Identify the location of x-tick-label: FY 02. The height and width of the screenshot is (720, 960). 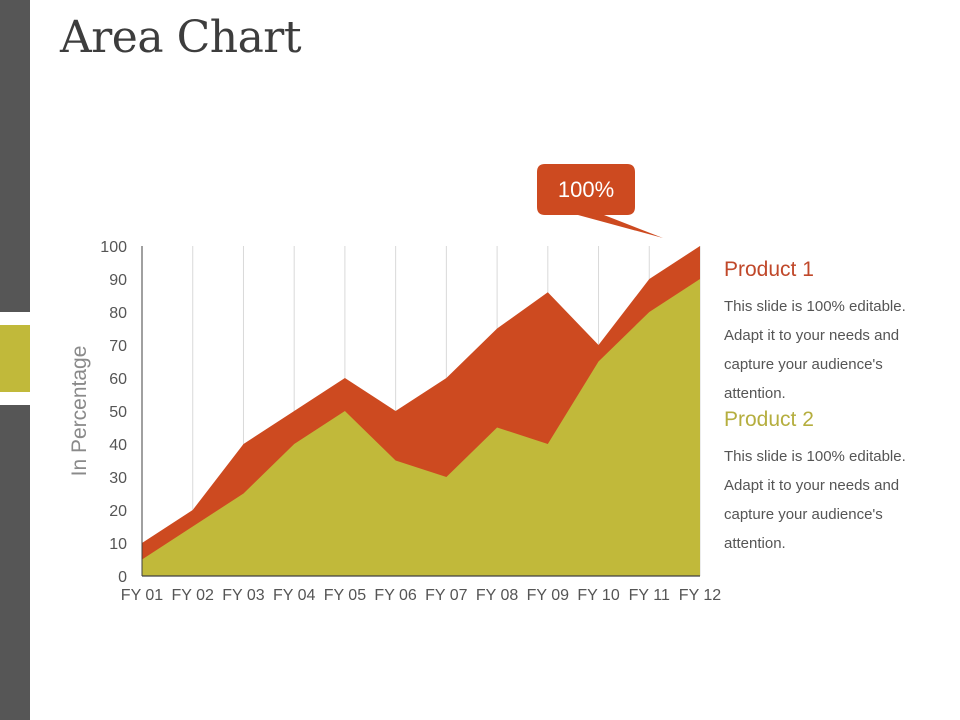
(193, 595).